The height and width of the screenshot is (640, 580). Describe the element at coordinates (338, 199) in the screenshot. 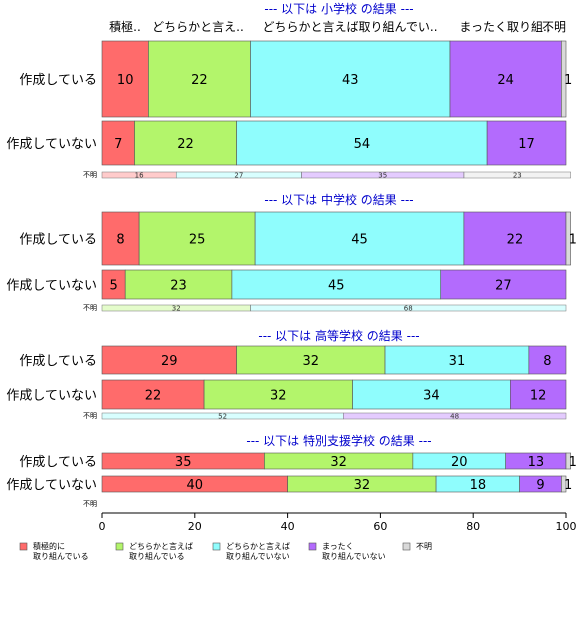

I see `panel-title: --- 以下は 中学校 の結果 ---` at that location.